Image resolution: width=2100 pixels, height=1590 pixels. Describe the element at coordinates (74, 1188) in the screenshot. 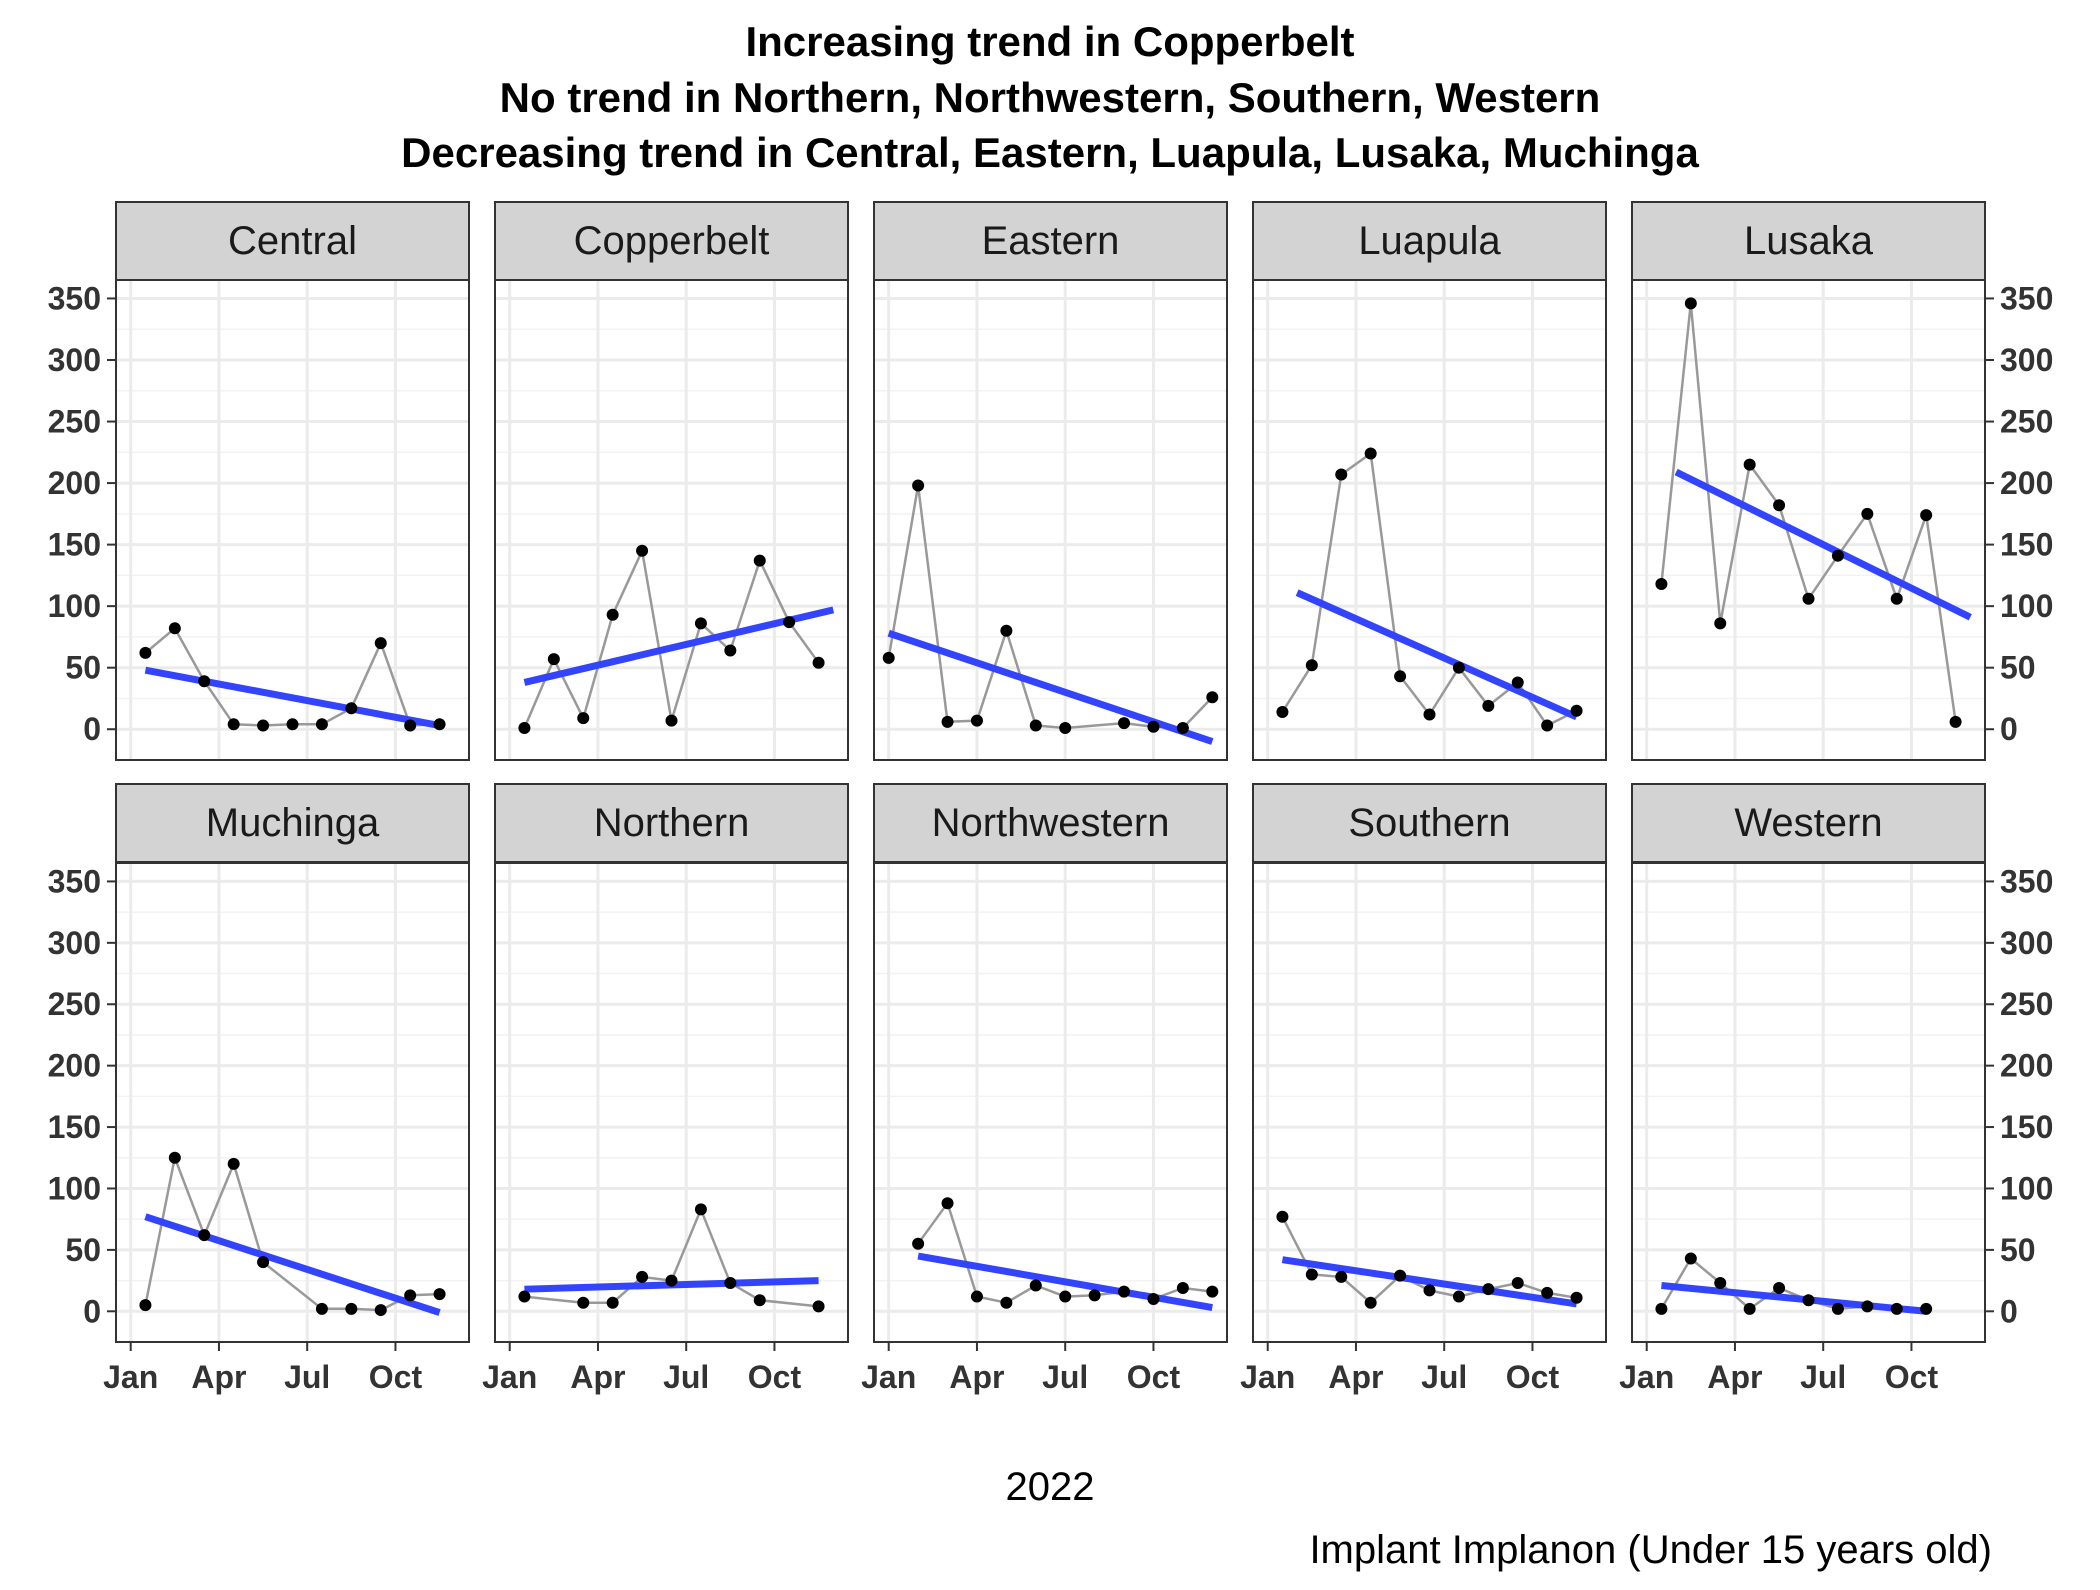

I see `y-tick-label: 100` at that location.